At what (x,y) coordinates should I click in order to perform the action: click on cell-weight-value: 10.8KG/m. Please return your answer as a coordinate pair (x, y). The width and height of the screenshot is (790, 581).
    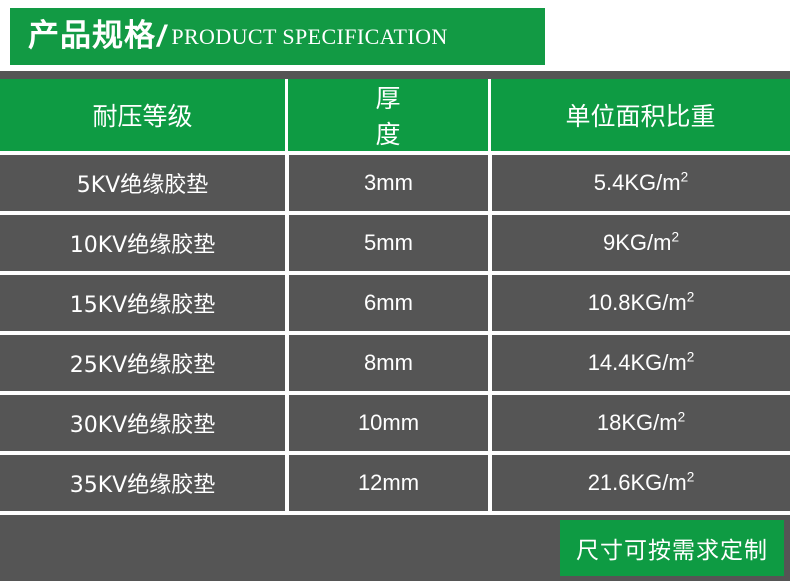
    Looking at the image, I should click on (637, 302).